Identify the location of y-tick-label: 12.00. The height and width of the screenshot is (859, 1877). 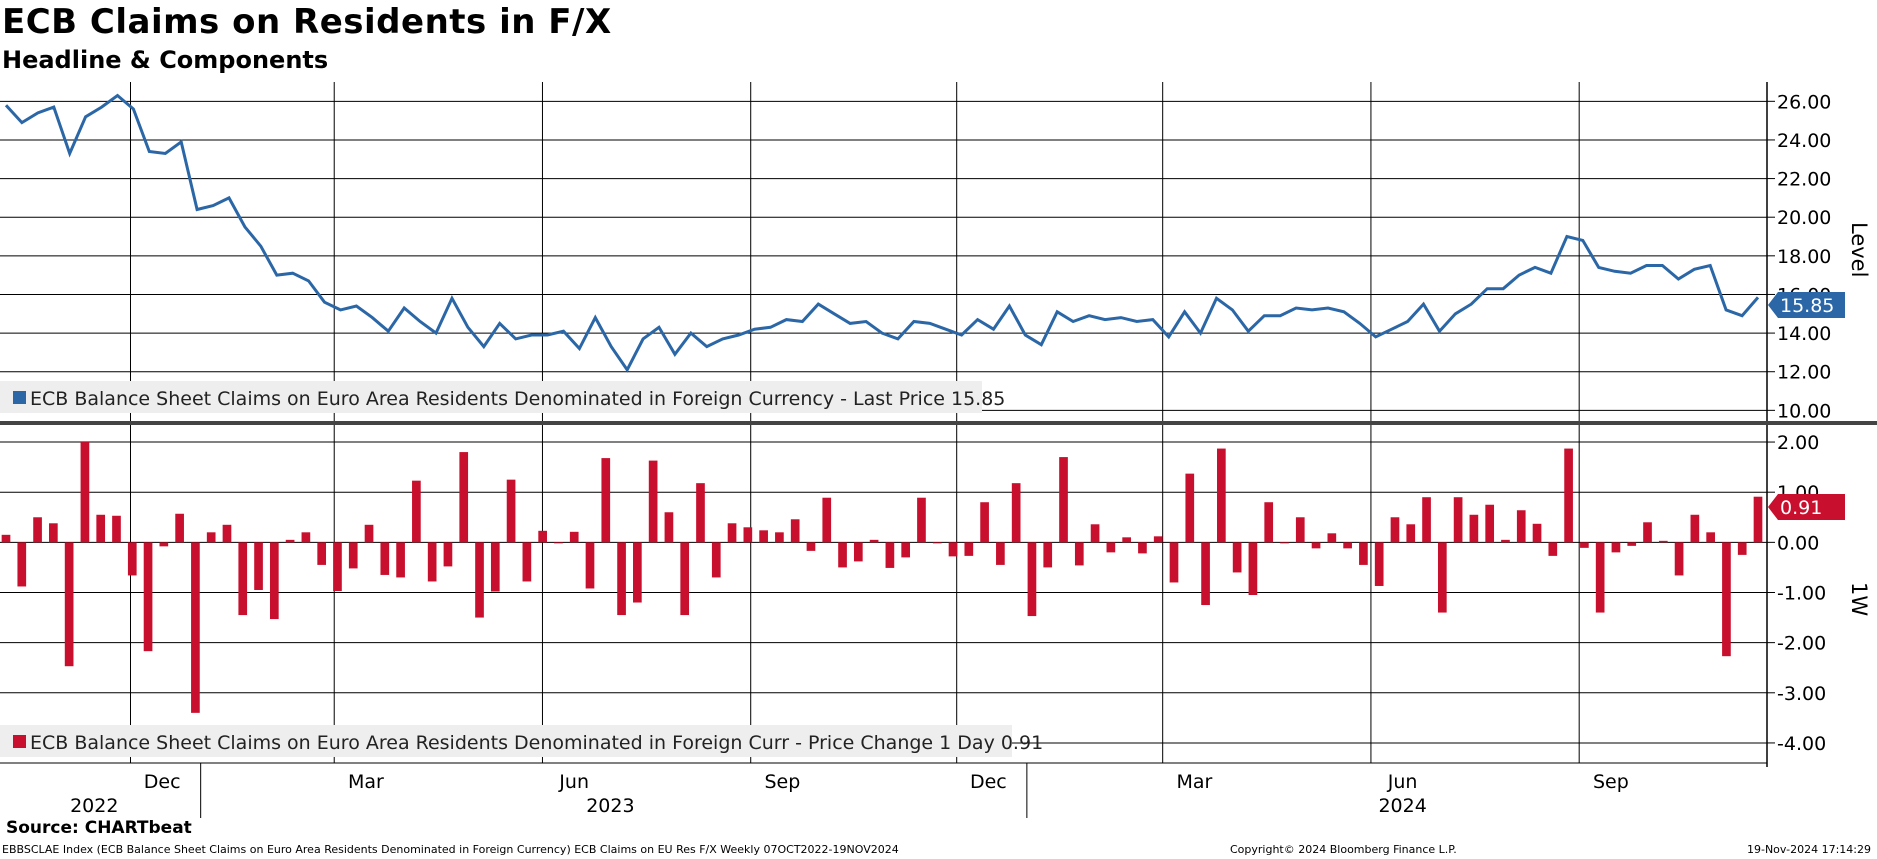
(1804, 373).